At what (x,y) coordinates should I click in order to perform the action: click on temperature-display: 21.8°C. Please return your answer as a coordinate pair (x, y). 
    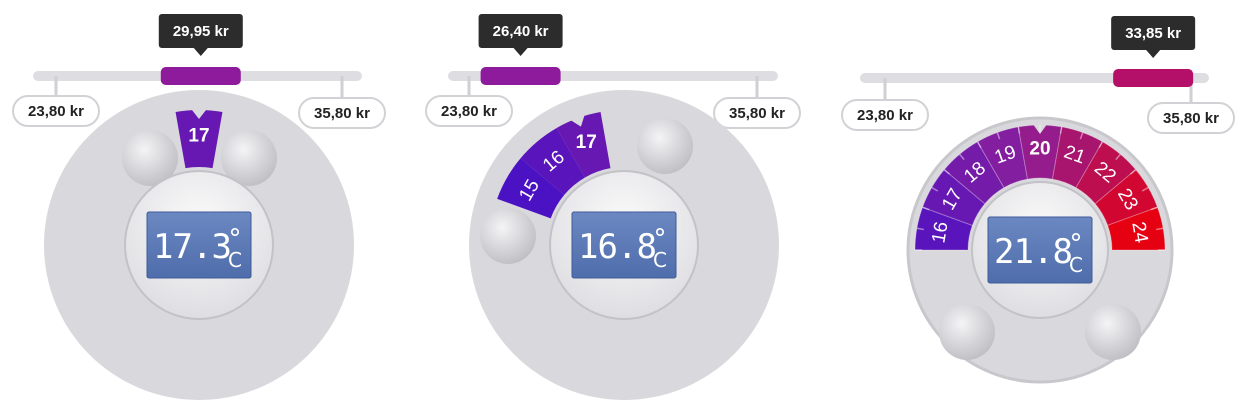
    Looking at the image, I should click on (1040, 250).